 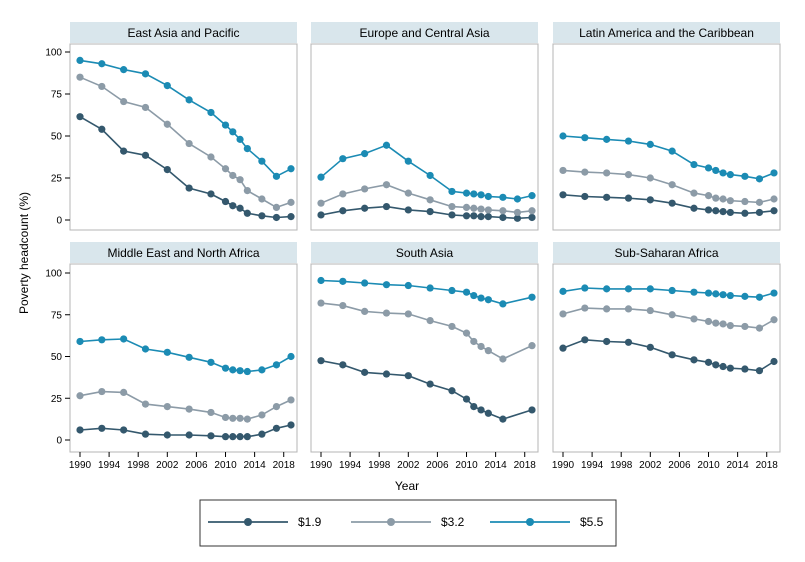 I want to click on panel: Latin America and the Caribbean, so click(x=666, y=126).